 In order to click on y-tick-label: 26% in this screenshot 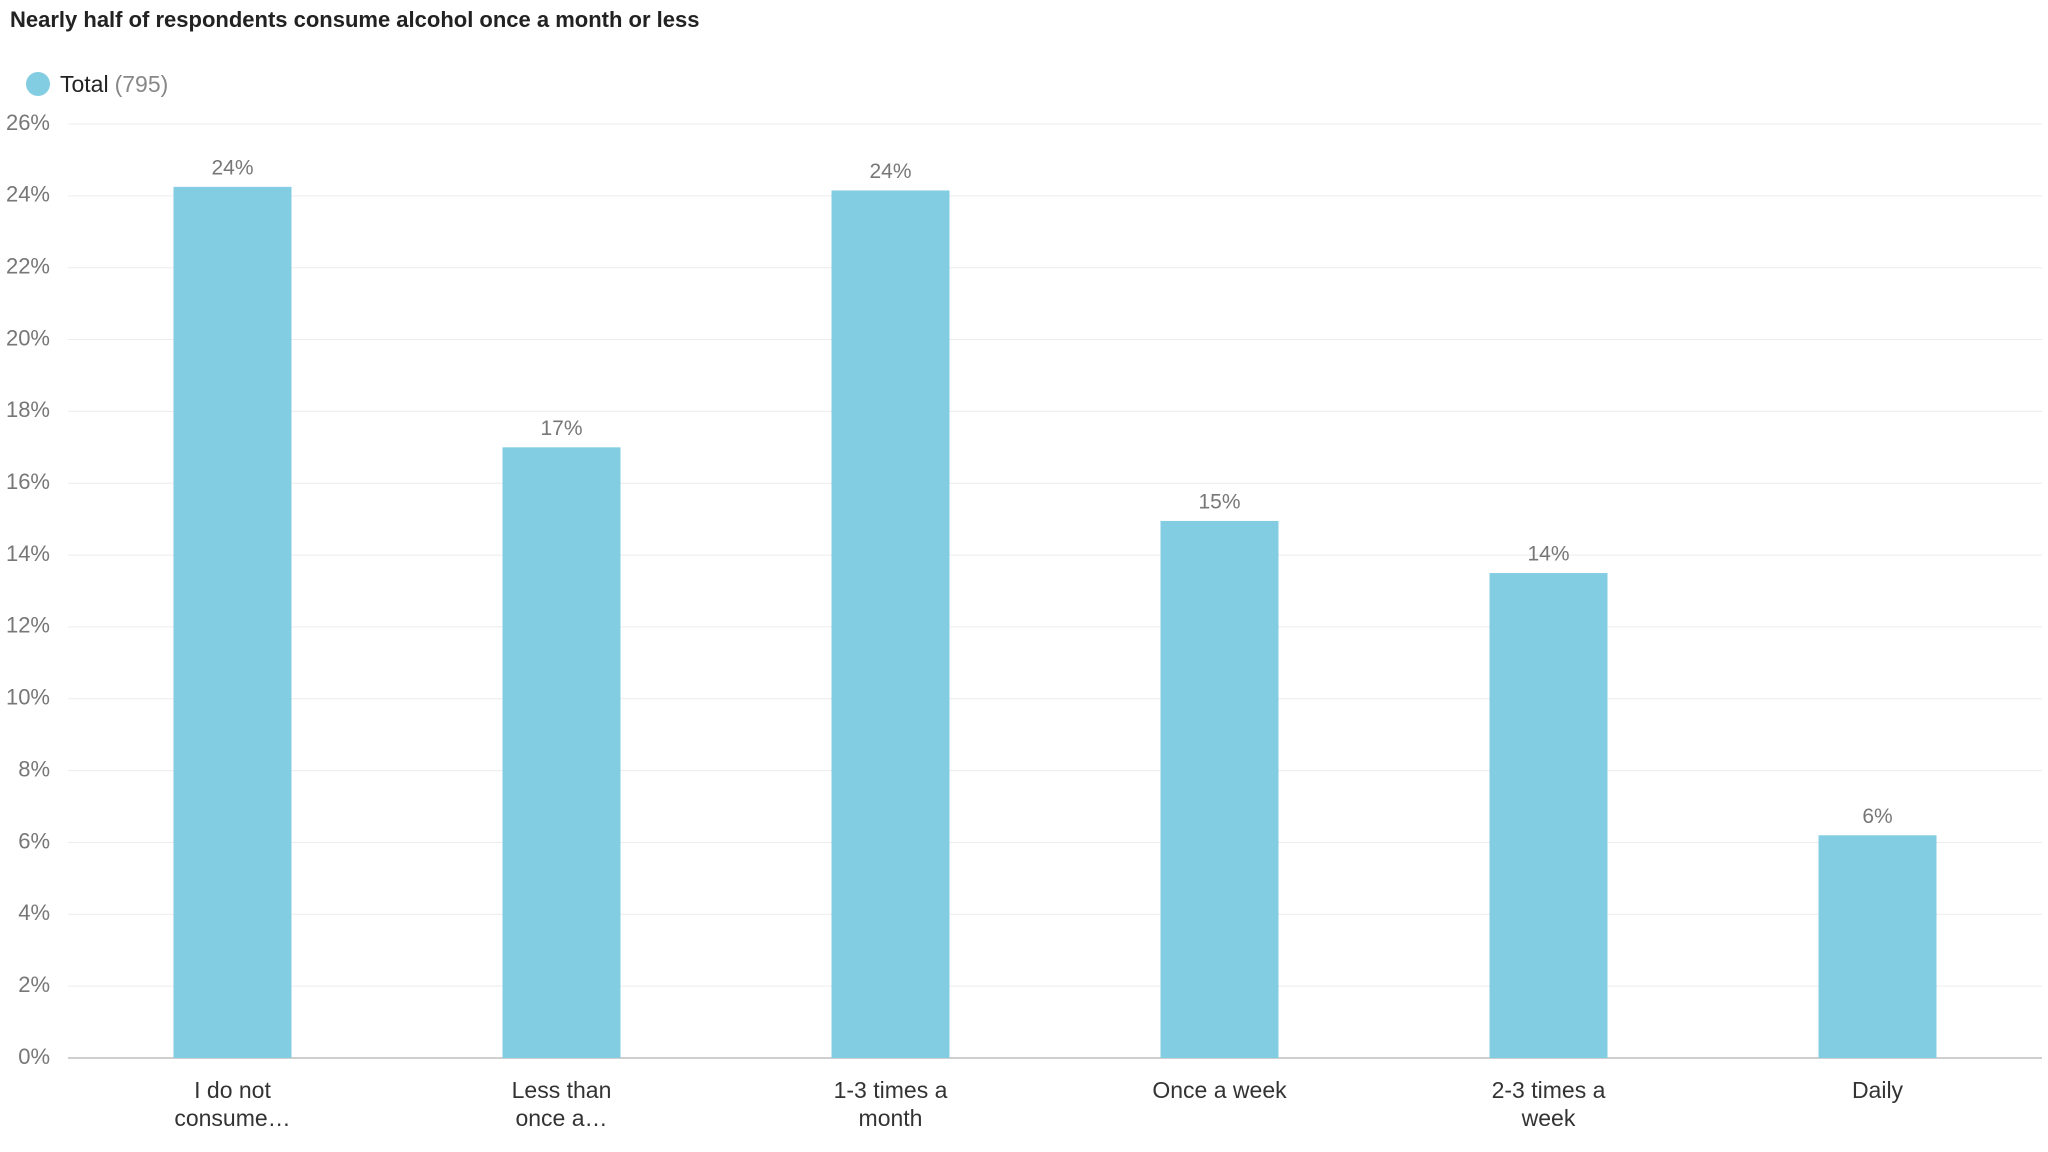, I will do `click(28, 122)`.